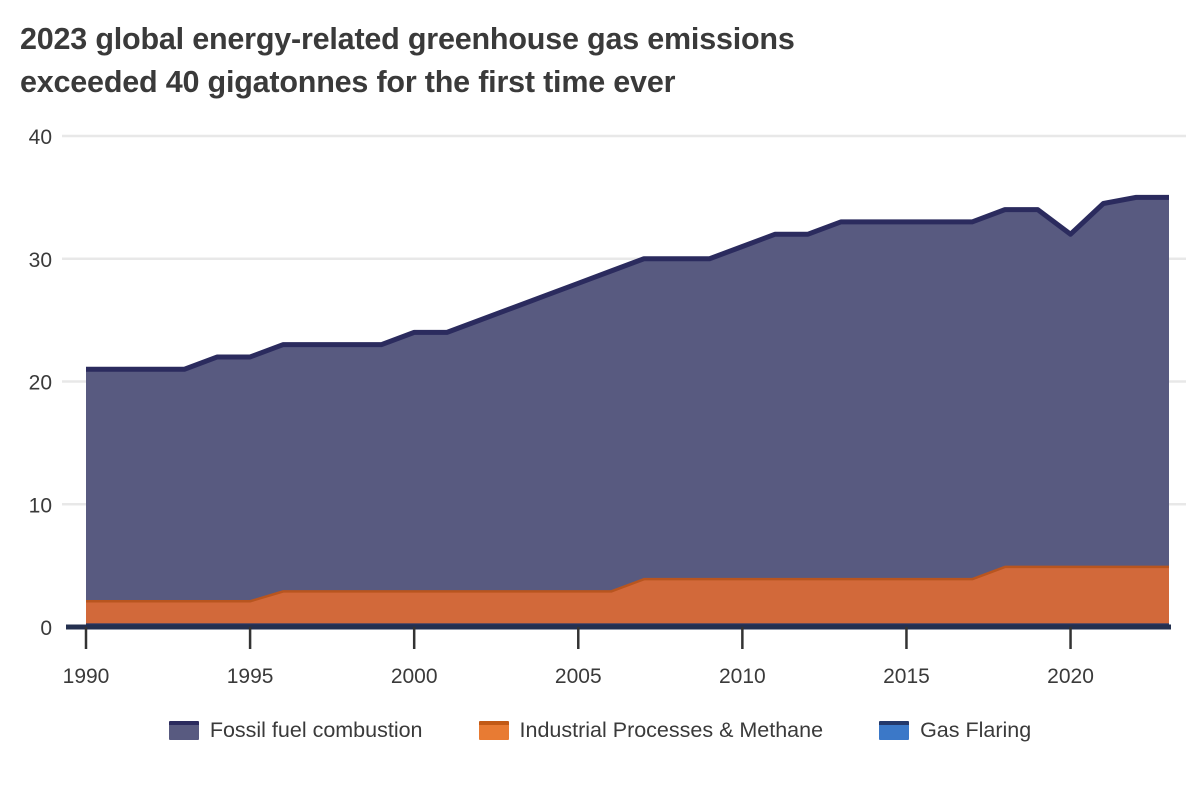  I want to click on svg-text: 20, so click(40, 383).